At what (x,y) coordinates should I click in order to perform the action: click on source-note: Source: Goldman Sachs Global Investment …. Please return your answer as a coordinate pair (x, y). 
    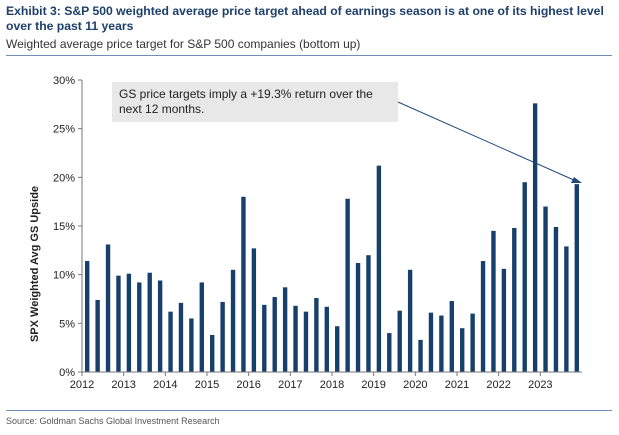
    Looking at the image, I should click on (113, 421).